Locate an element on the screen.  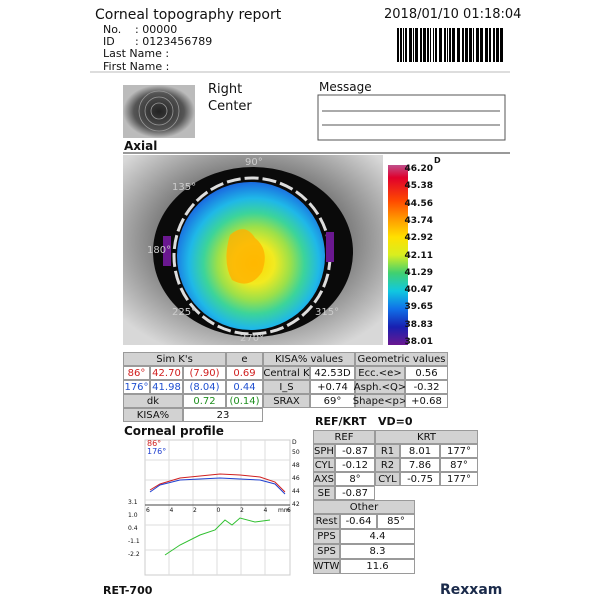
angle-label: 180° is located at coordinates (159, 250).